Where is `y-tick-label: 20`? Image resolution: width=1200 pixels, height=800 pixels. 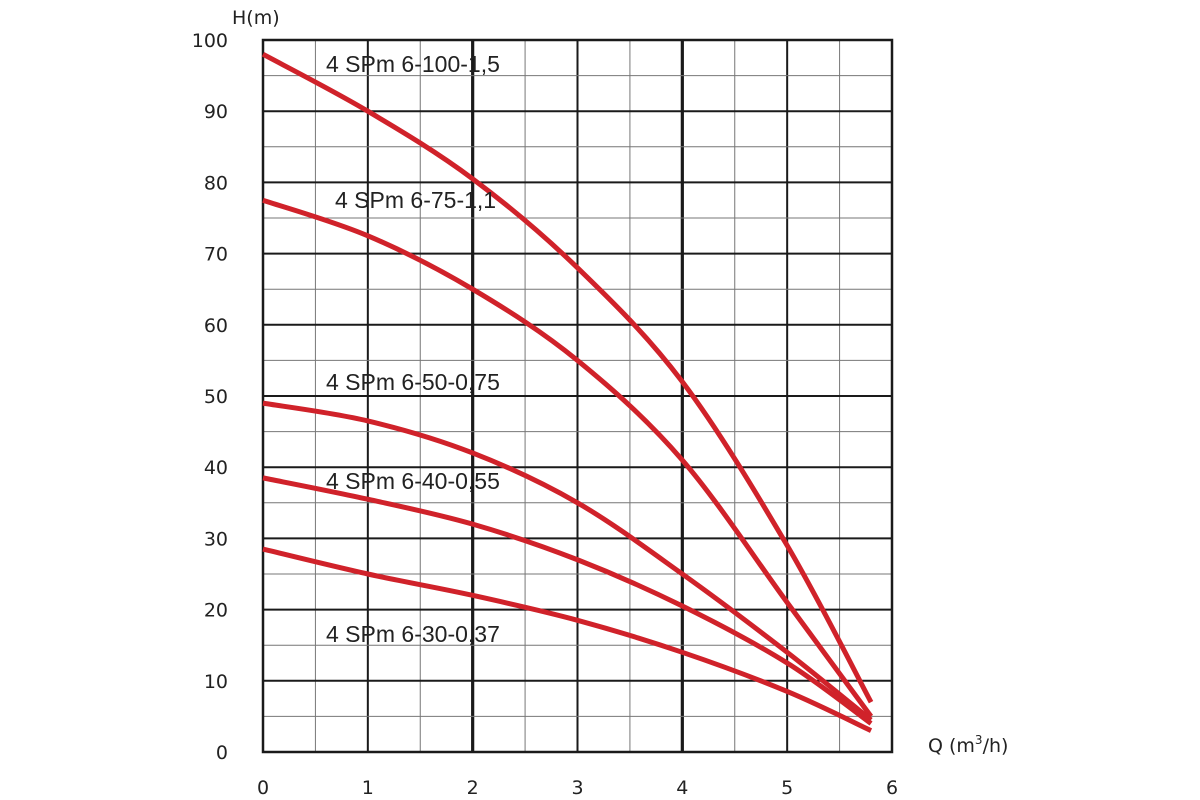
y-tick-label: 20 is located at coordinates (216, 611).